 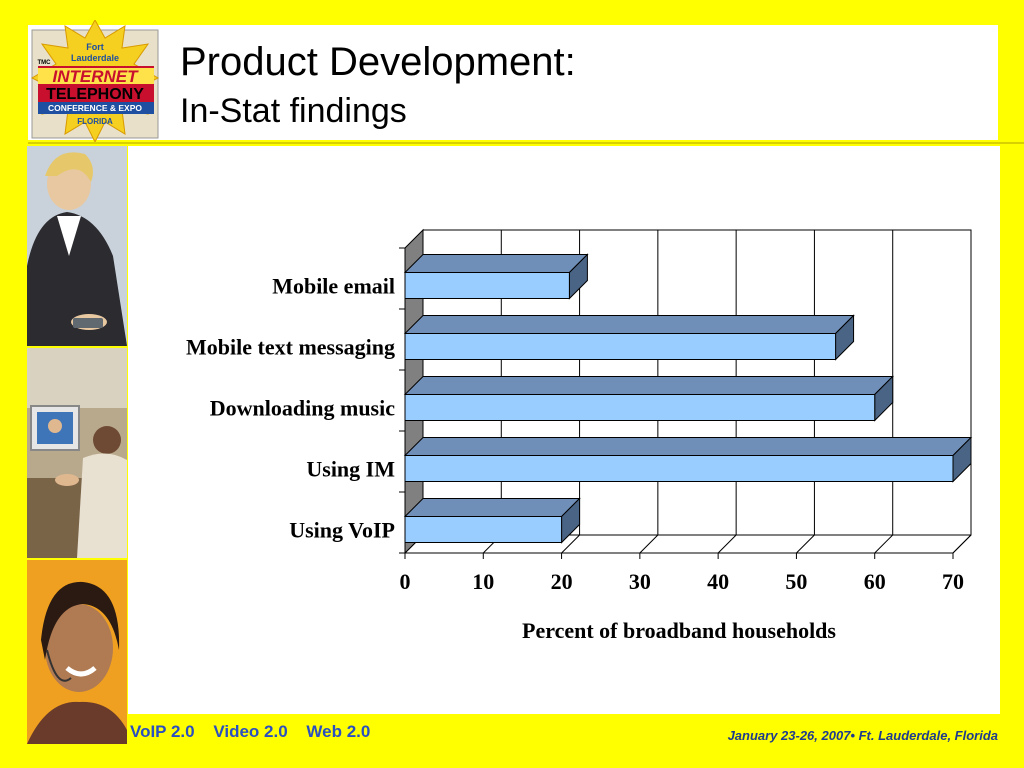 What do you see at coordinates (338, 731) in the screenshot?
I see `footer-tag-web: Web 2.0` at bounding box center [338, 731].